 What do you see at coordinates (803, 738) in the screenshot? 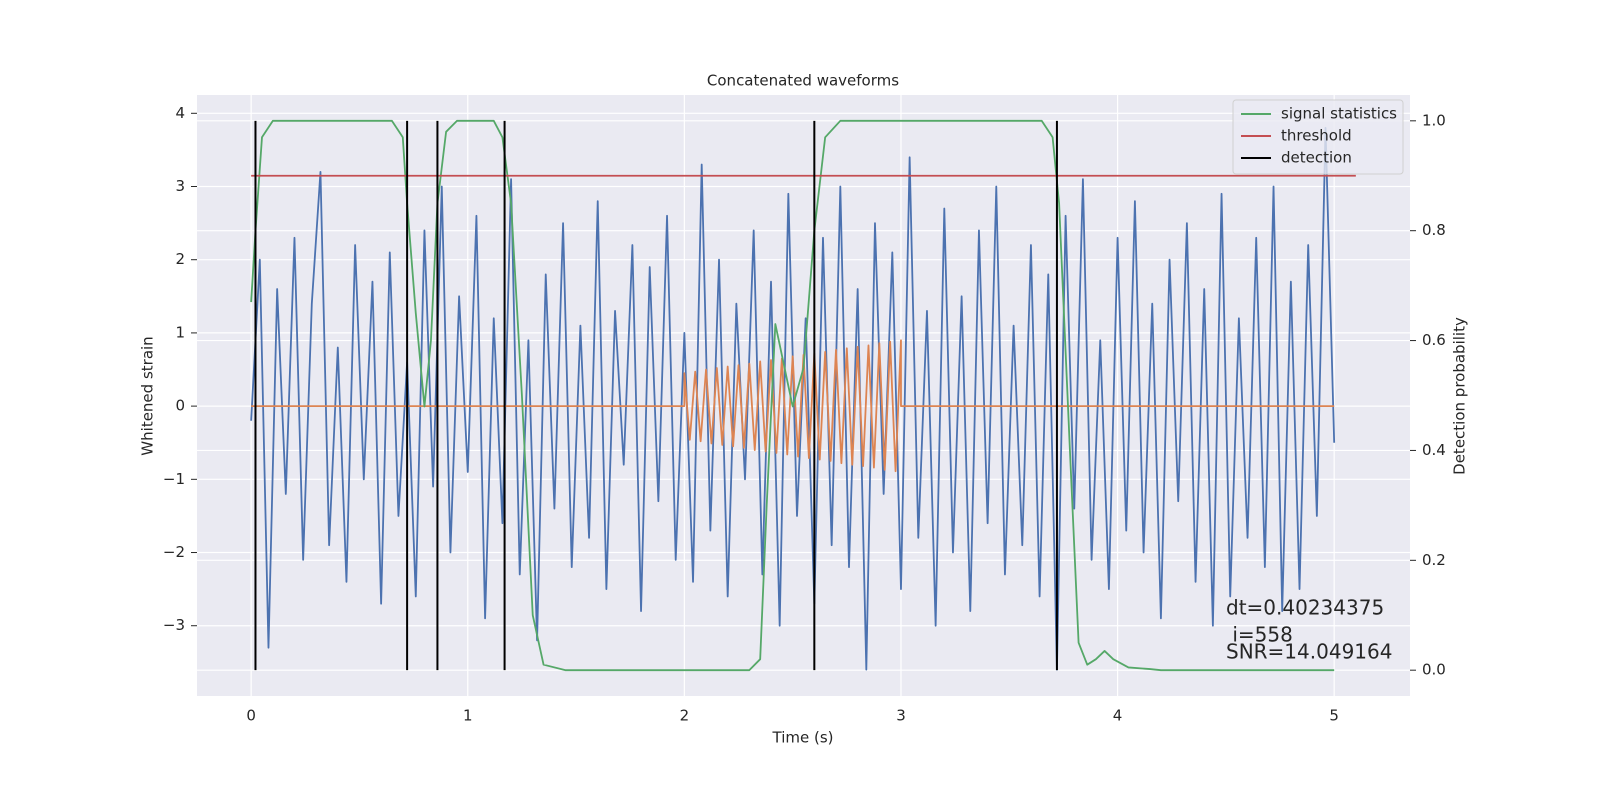
I see `x-axis-label: Time (s)` at bounding box center [803, 738].